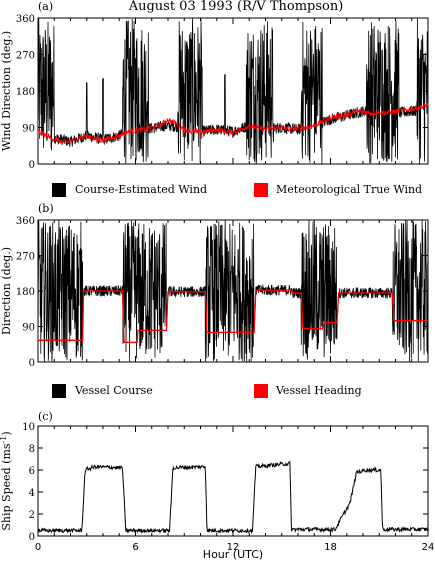  Describe the element at coordinates (207, 391) in the screenshot. I see `legend-b: Vessel Course Vessel Heading` at that location.